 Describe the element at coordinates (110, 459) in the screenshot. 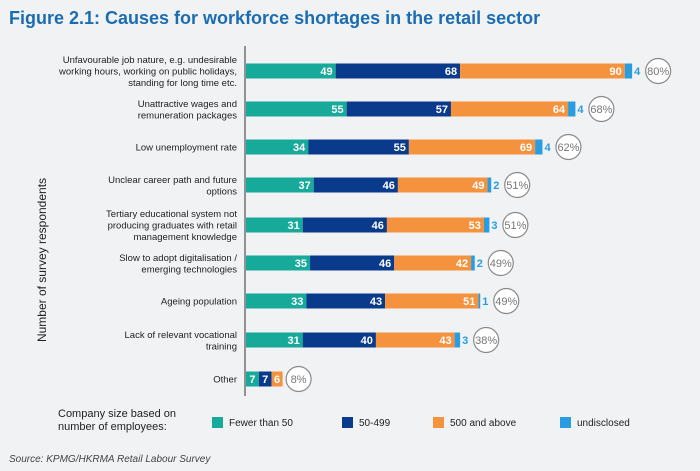

I see `source-note: Source: KPMG/HKRMA Retail Labour Survey` at that location.